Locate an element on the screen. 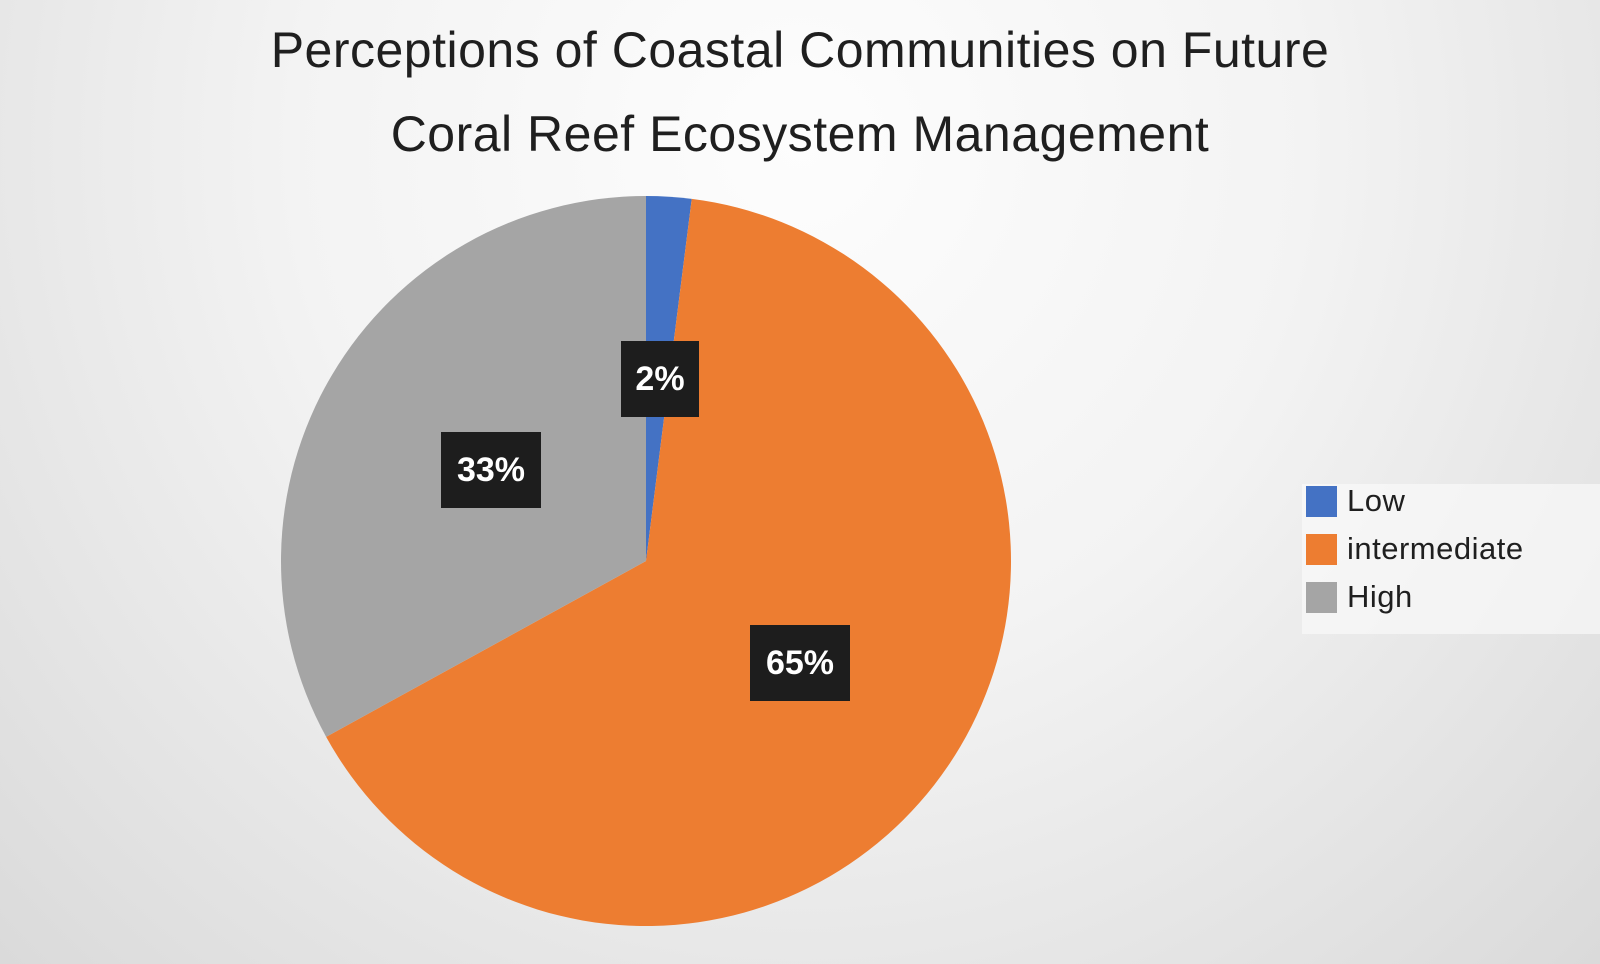 Image resolution: width=1600 pixels, height=964 pixels. data-label-text: 65% is located at coordinates (800, 663).